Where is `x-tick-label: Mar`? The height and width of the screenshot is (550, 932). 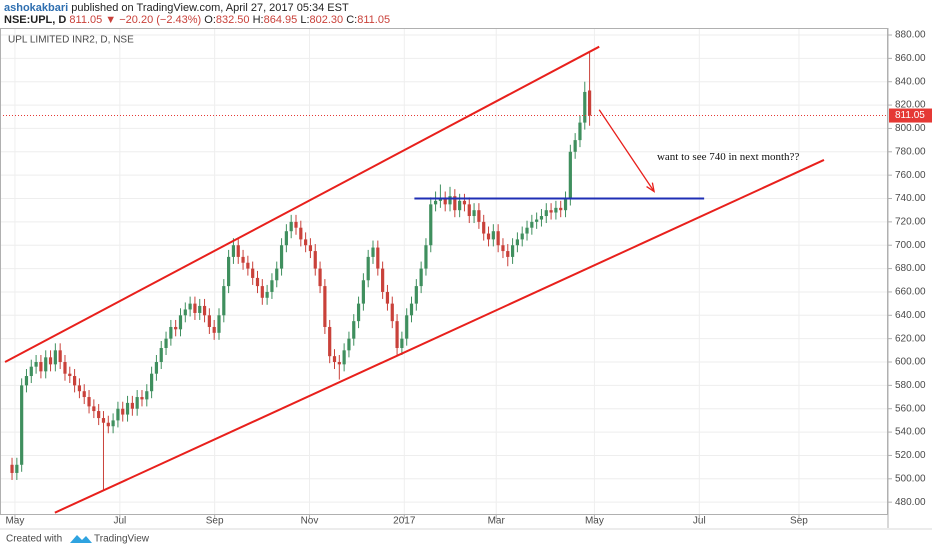
x-tick-label: Mar is located at coordinates (497, 521).